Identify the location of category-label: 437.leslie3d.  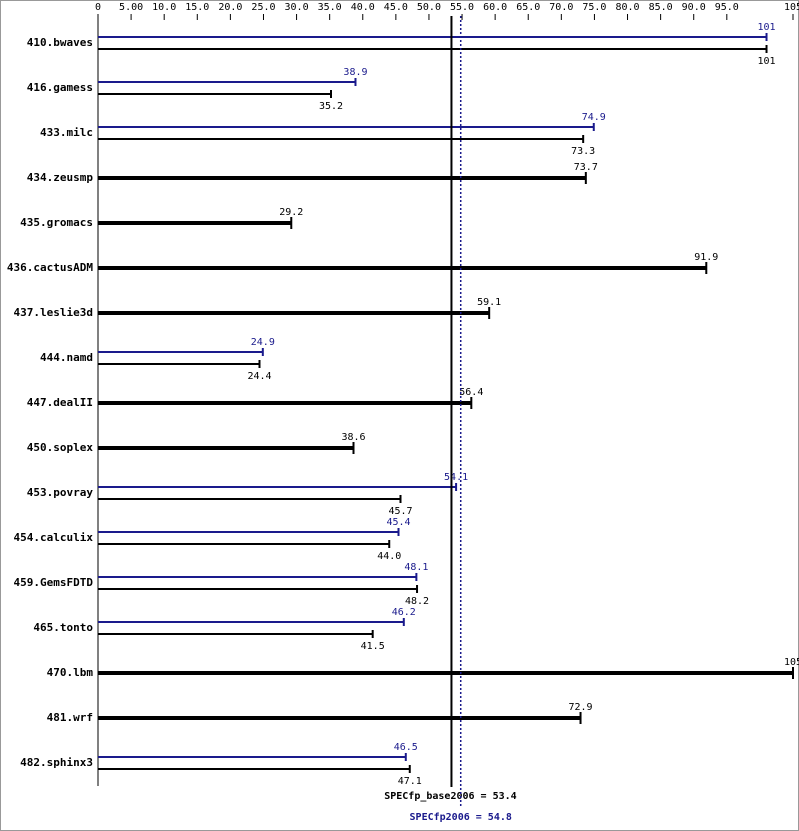
(53, 312).